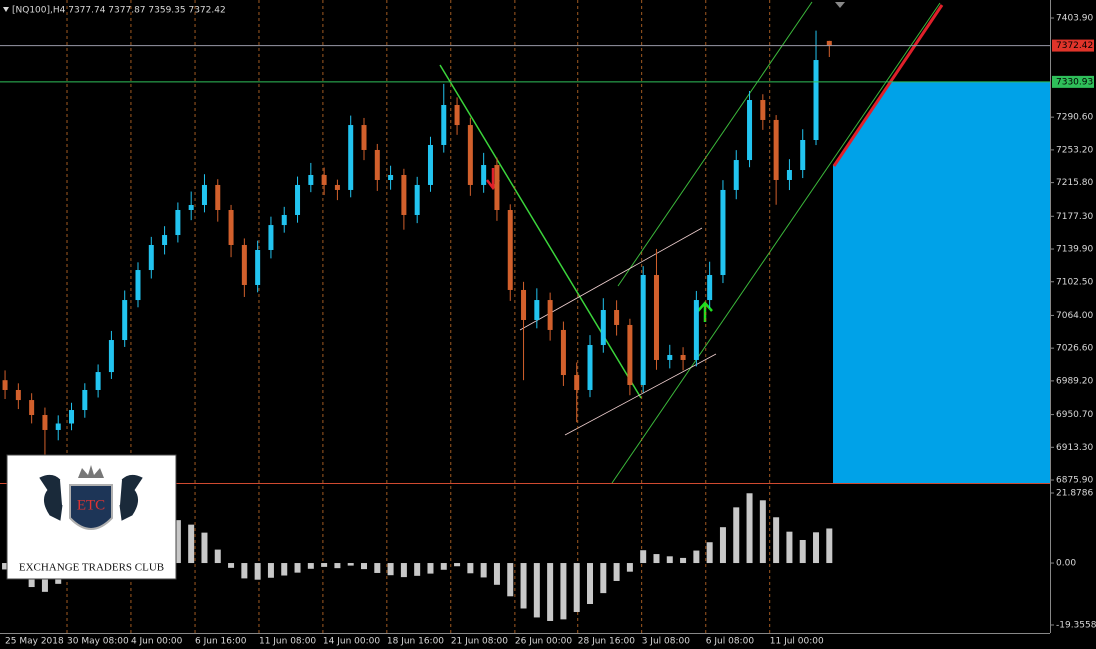 This screenshot has width=1096, height=649. Describe the element at coordinates (1074, 19) in the screenshot. I see `y-tick-label: 7403.90` at that location.